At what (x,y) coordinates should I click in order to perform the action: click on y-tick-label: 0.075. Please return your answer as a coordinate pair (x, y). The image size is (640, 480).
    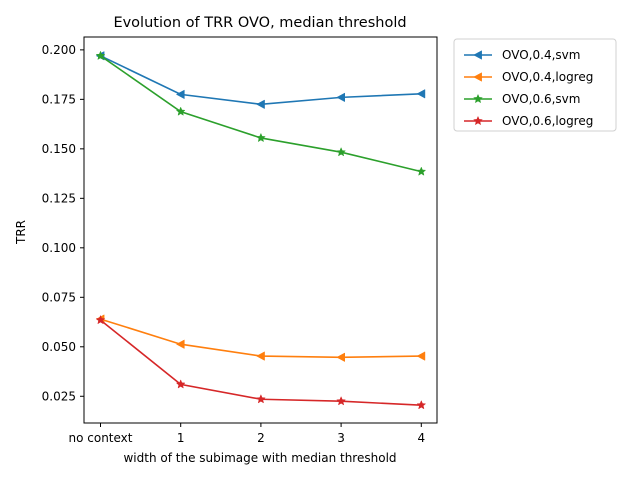
    Looking at the image, I should click on (59, 297).